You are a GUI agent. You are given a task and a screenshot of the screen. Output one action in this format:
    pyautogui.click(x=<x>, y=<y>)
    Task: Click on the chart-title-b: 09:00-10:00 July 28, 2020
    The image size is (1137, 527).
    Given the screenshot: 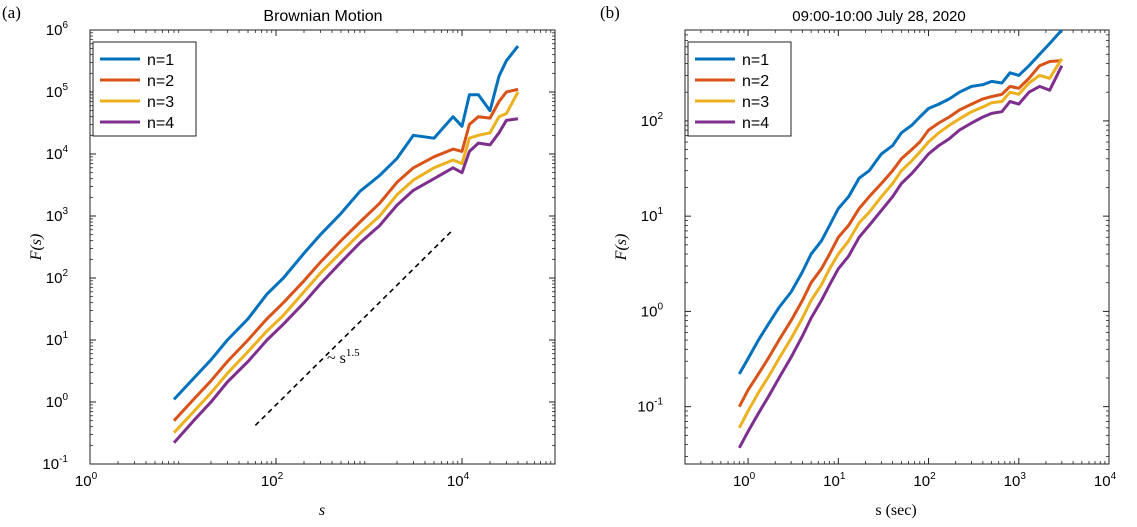 What is the action you would take?
    pyautogui.click(x=878, y=16)
    